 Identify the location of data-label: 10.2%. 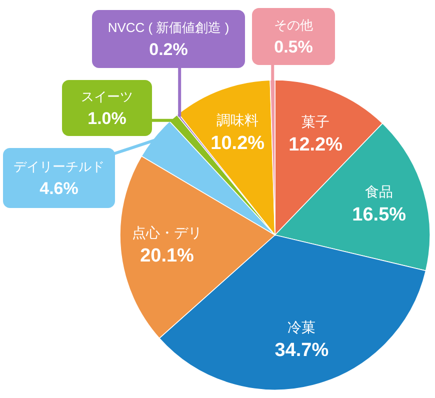
(237, 143).